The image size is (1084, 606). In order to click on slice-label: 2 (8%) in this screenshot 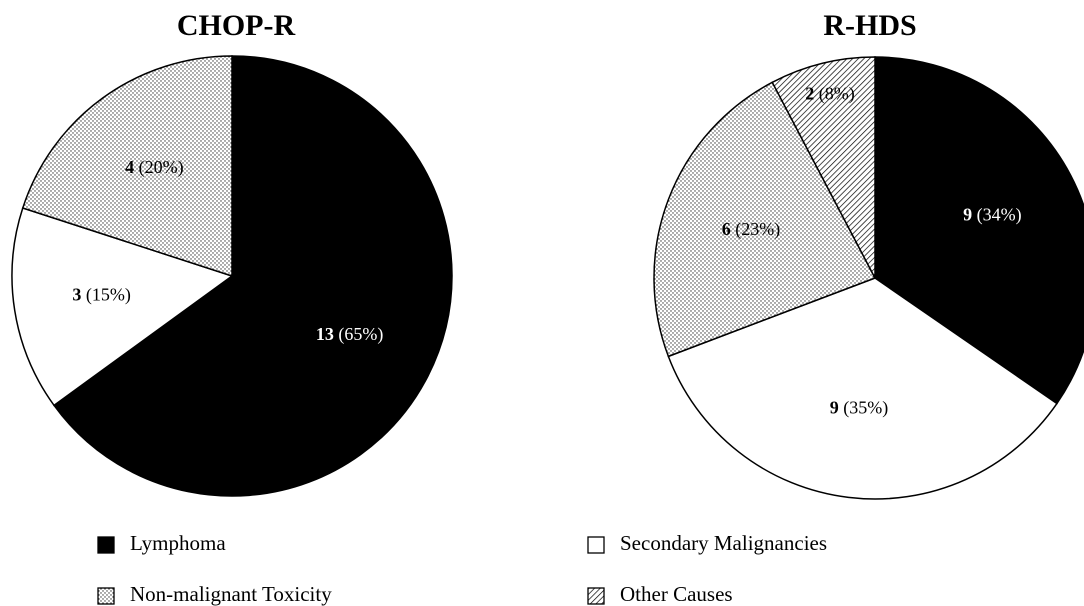, I will do `click(829, 94)`.